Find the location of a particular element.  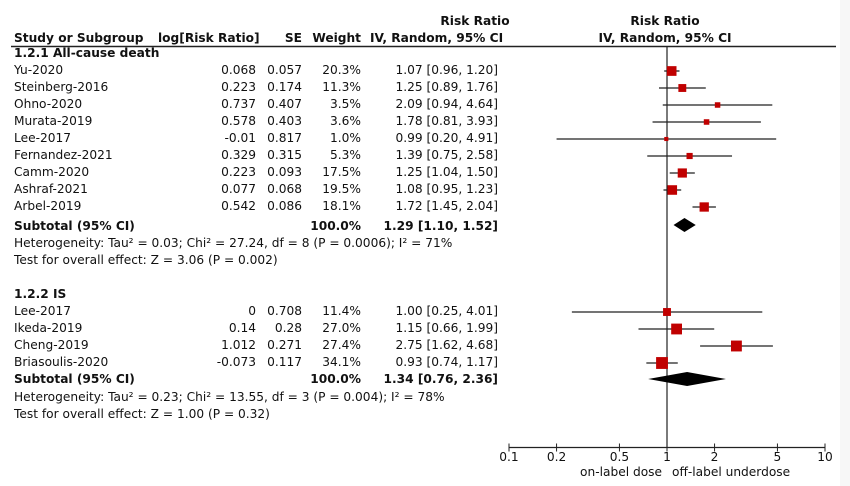

header-logrr: log[Risk Ratio] is located at coordinates (209, 38).